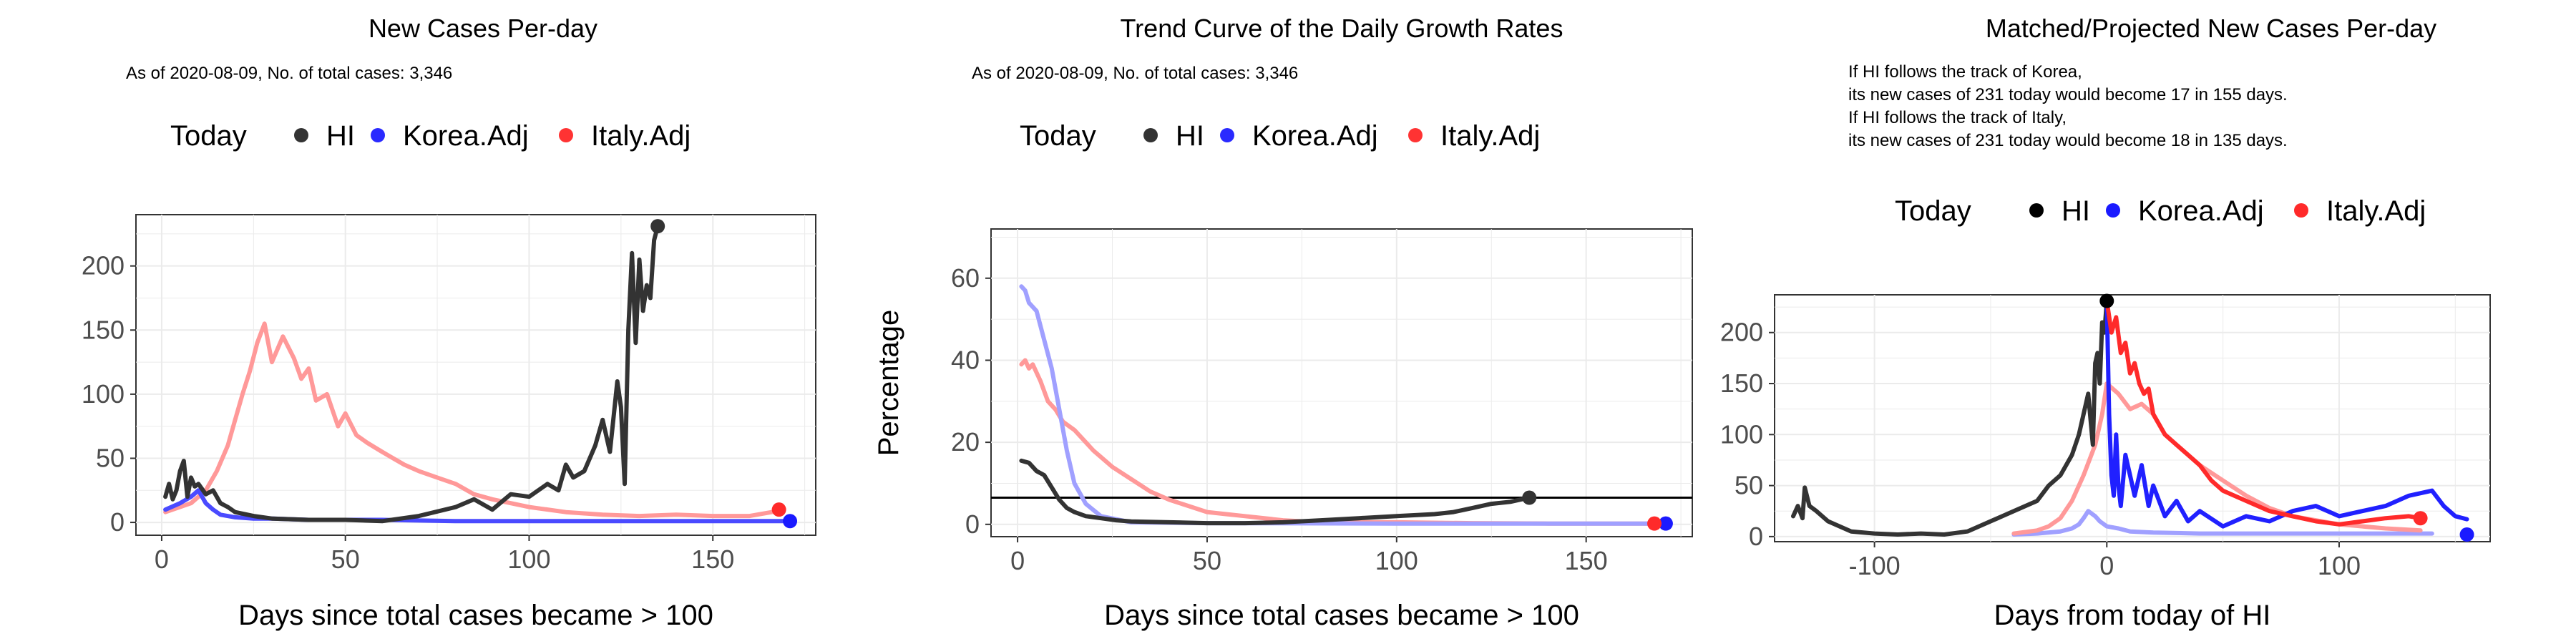 This screenshot has height=644, width=2576. Describe the element at coordinates (1965, 72) in the screenshot. I see `chart-subtitle-line: If HI follows the track of Korea,` at that location.